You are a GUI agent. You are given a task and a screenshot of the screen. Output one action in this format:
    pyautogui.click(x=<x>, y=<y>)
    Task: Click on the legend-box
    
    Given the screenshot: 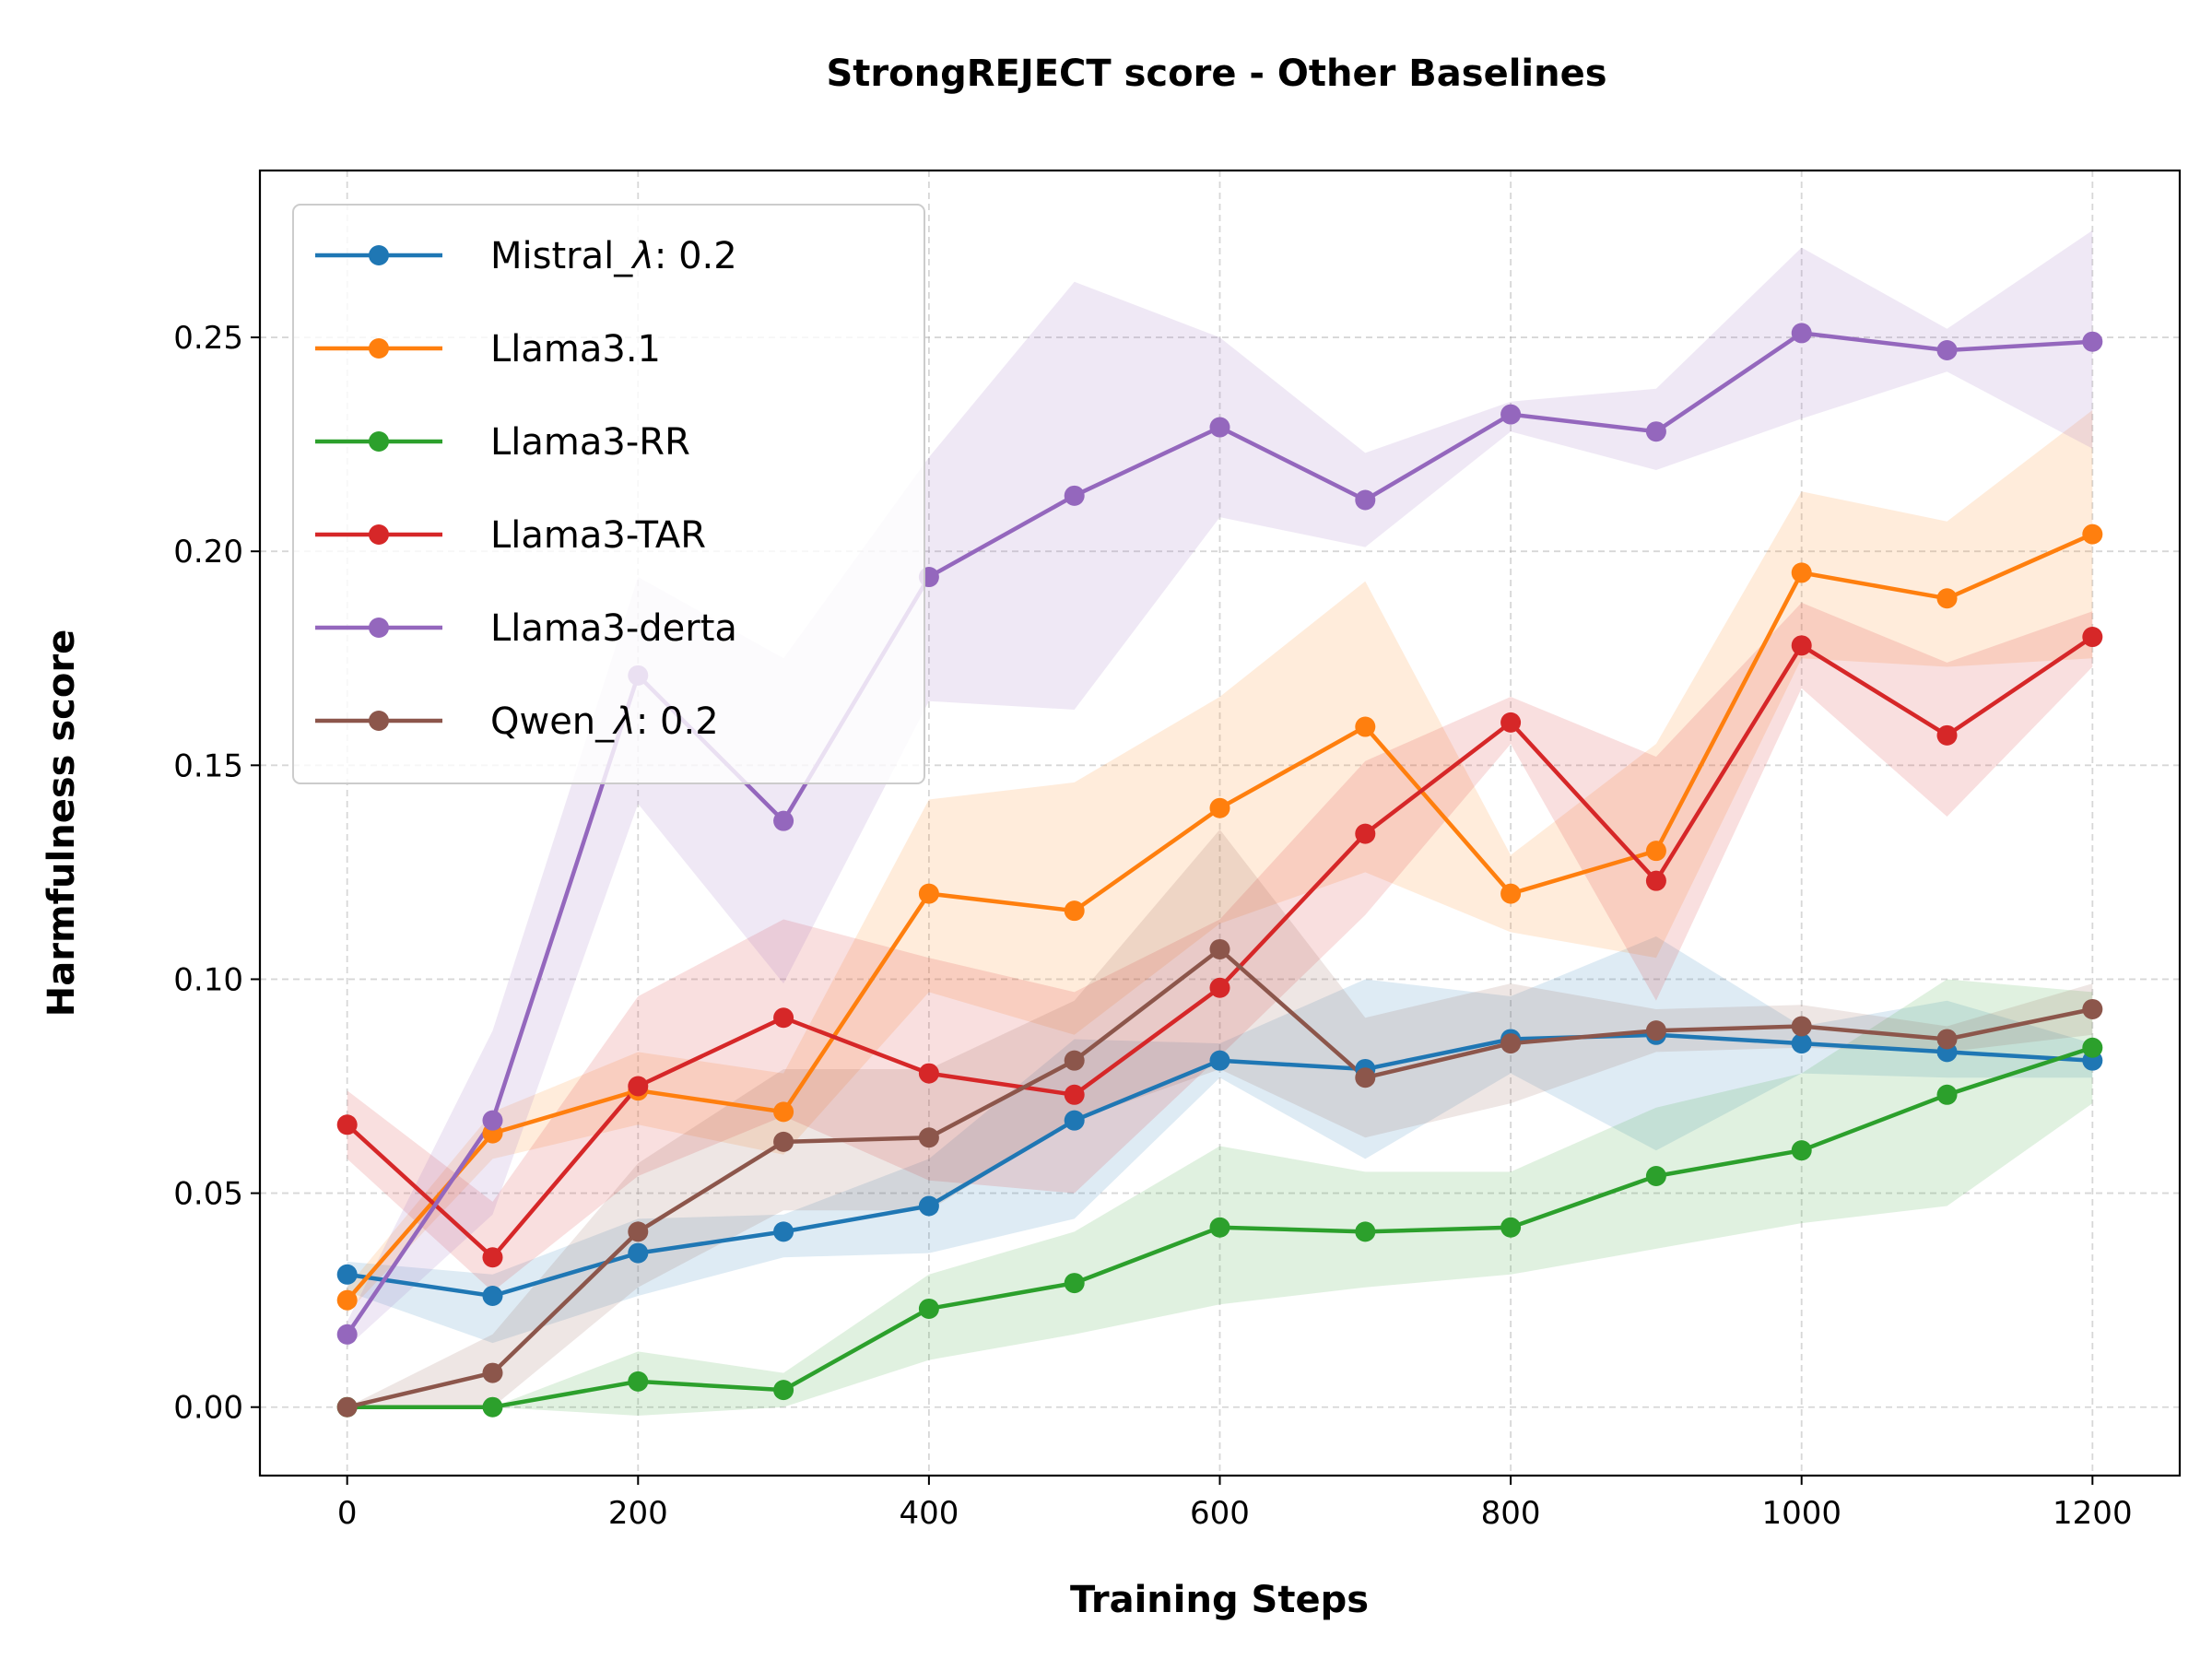 What is the action you would take?
    pyautogui.click(x=608, y=494)
    